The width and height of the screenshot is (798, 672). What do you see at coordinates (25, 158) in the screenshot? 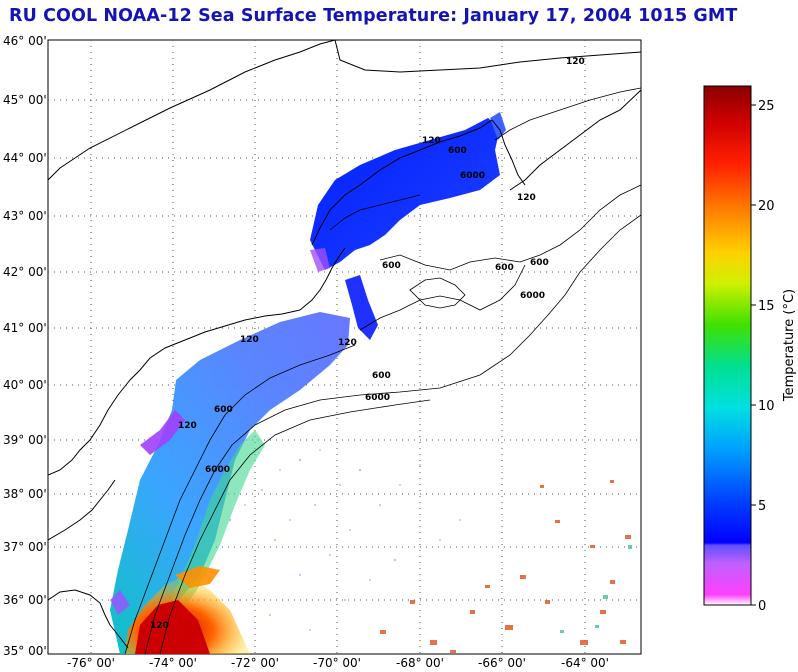
I see `latitude-label: 44° 00'` at bounding box center [25, 158].